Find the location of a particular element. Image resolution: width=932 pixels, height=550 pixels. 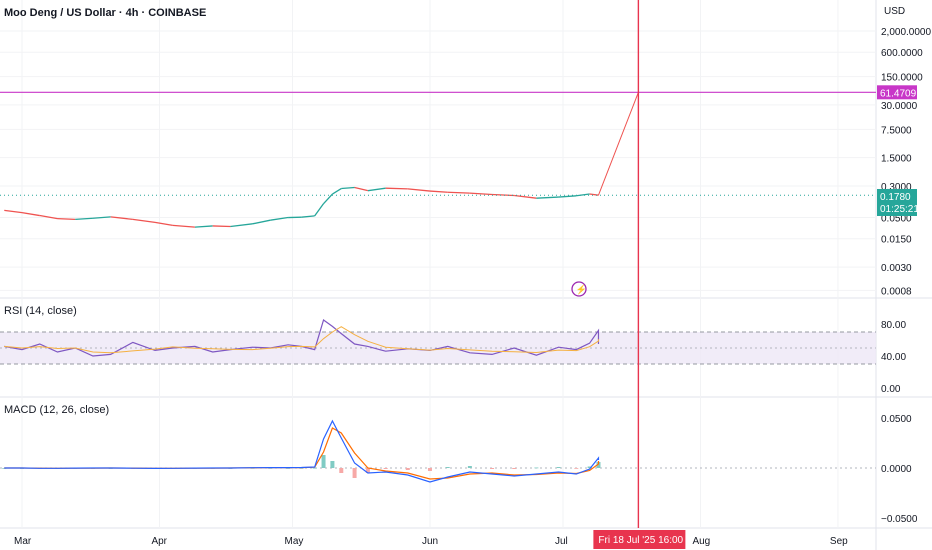

rsi-line is located at coordinates (302, 338).